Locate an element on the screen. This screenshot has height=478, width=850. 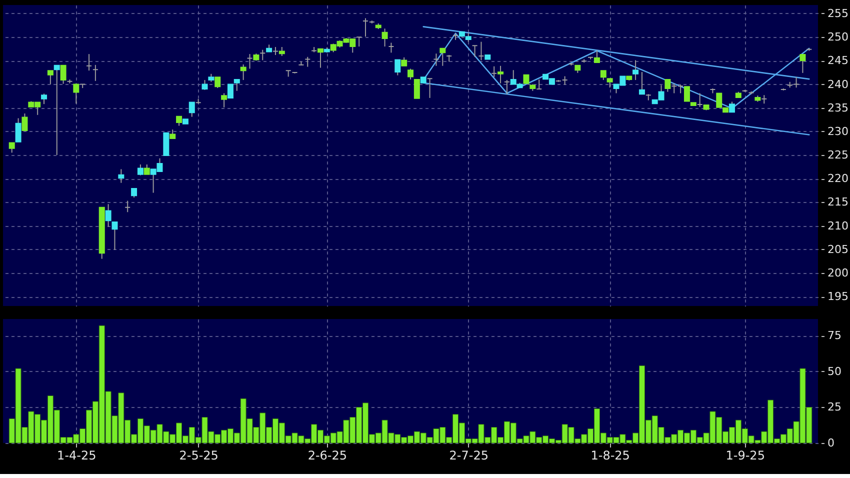
y-tick-label: 0 is located at coordinates (831, 443).